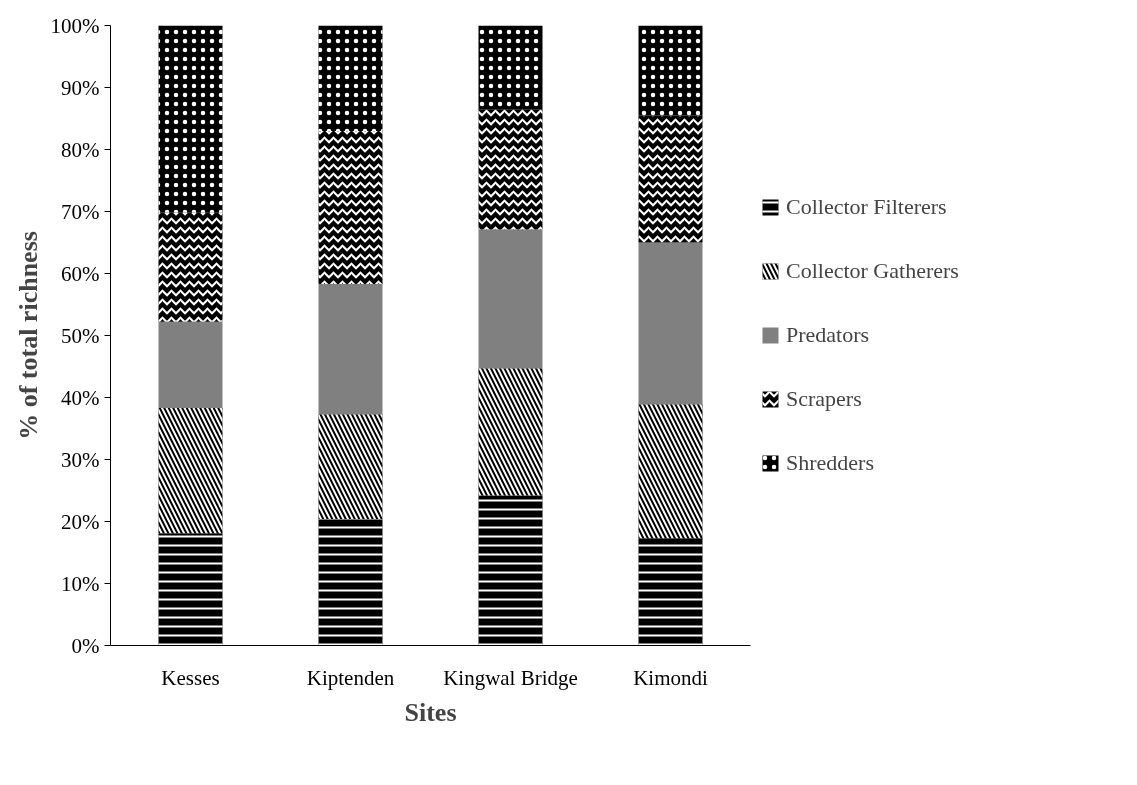  I want to click on y-tick-label: 70%, so click(80, 211).